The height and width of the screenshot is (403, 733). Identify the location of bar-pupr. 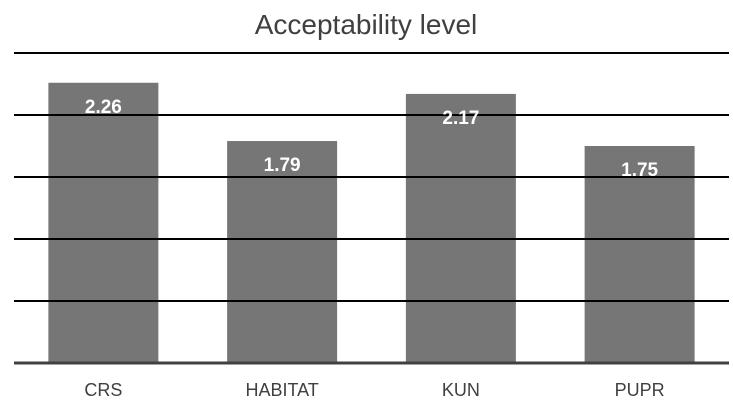
(639, 254).